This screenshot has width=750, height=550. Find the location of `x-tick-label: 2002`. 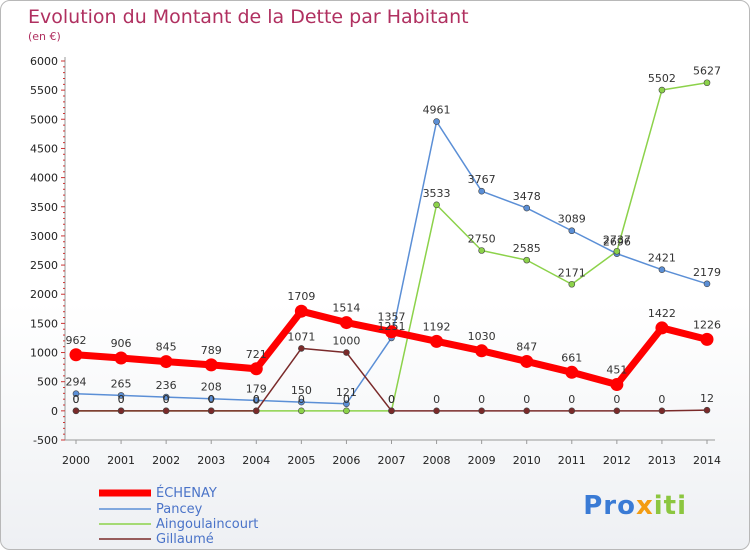

x-tick-label: 2002 is located at coordinates (166, 460).